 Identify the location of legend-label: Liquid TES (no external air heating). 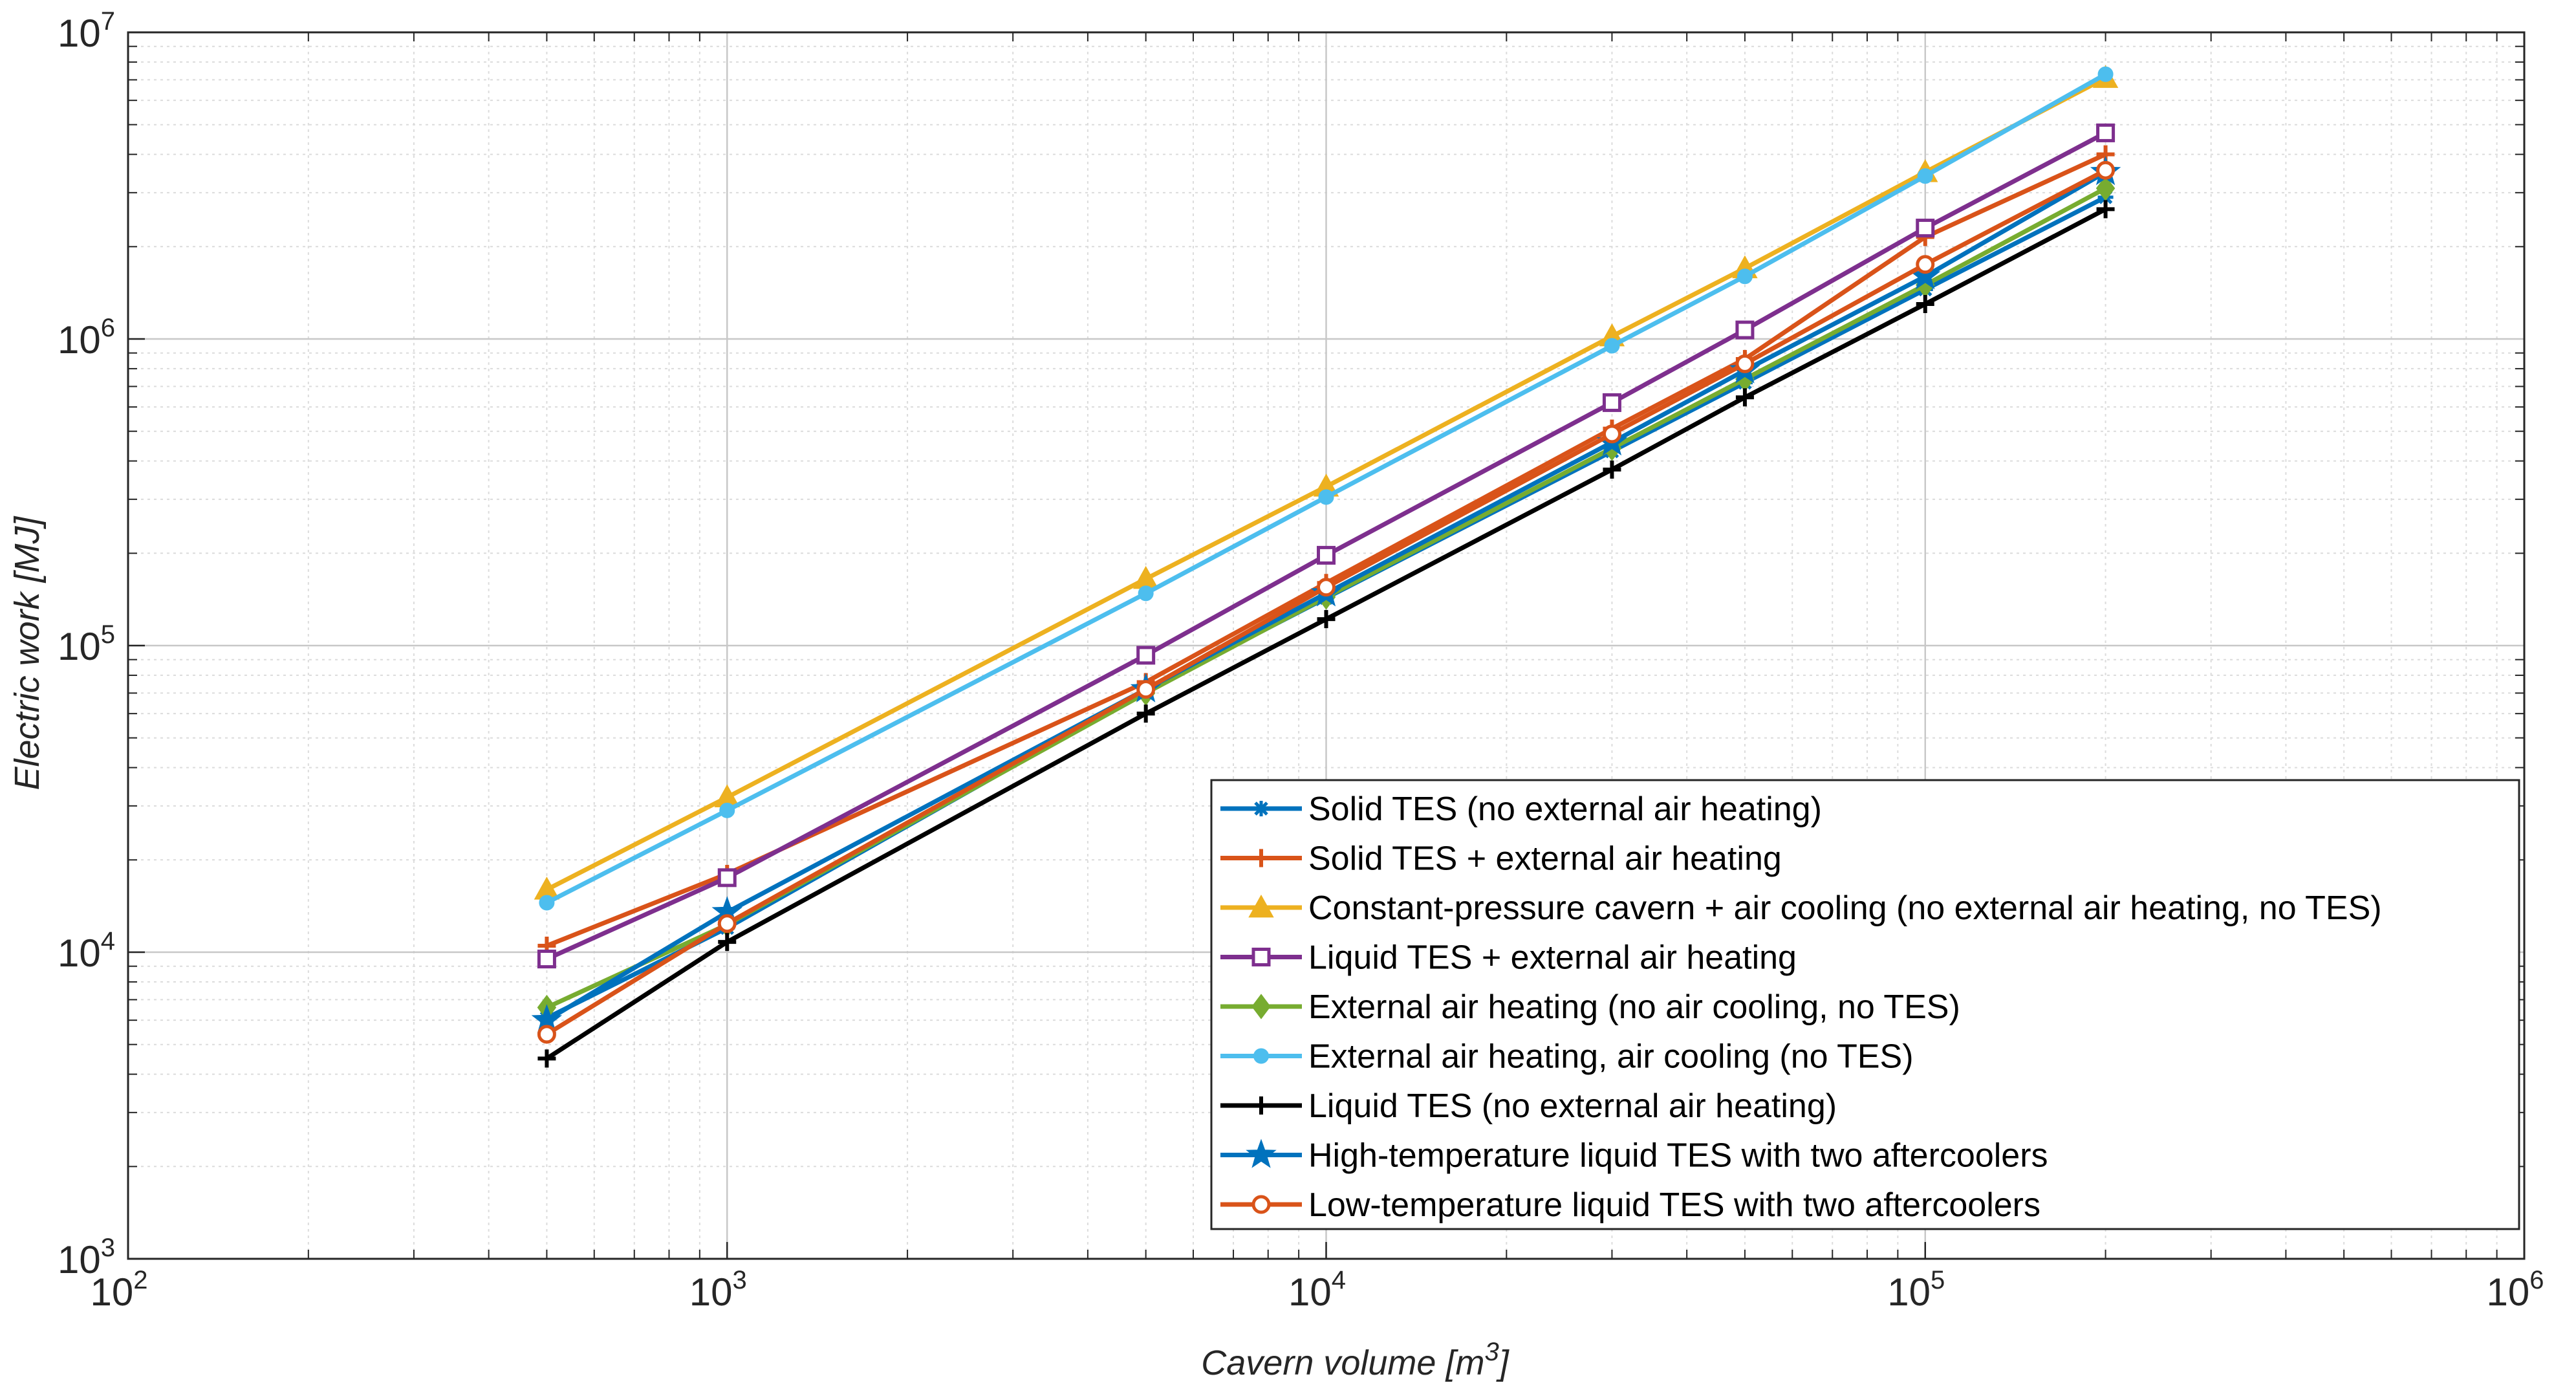
(1573, 1106).